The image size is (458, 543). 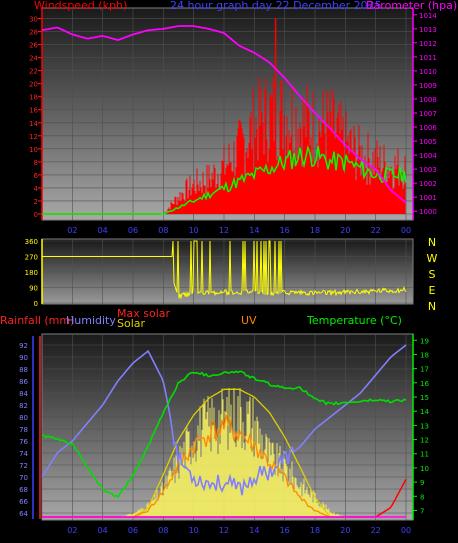 I want to click on temp-tick-label: 12, so click(x=424, y=441).